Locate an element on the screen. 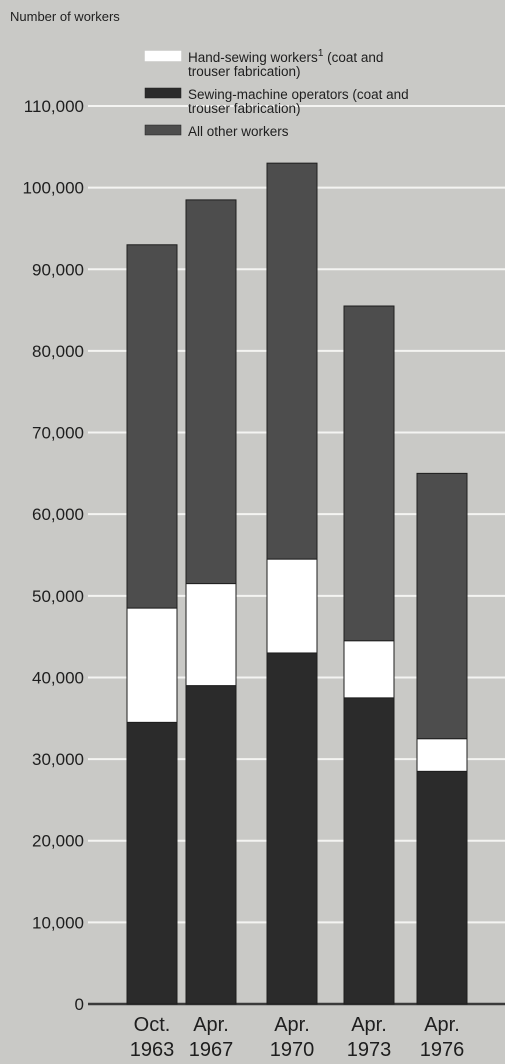 This screenshot has width=505, height=1064. y-tick-label: 60,000 is located at coordinates (58, 514).